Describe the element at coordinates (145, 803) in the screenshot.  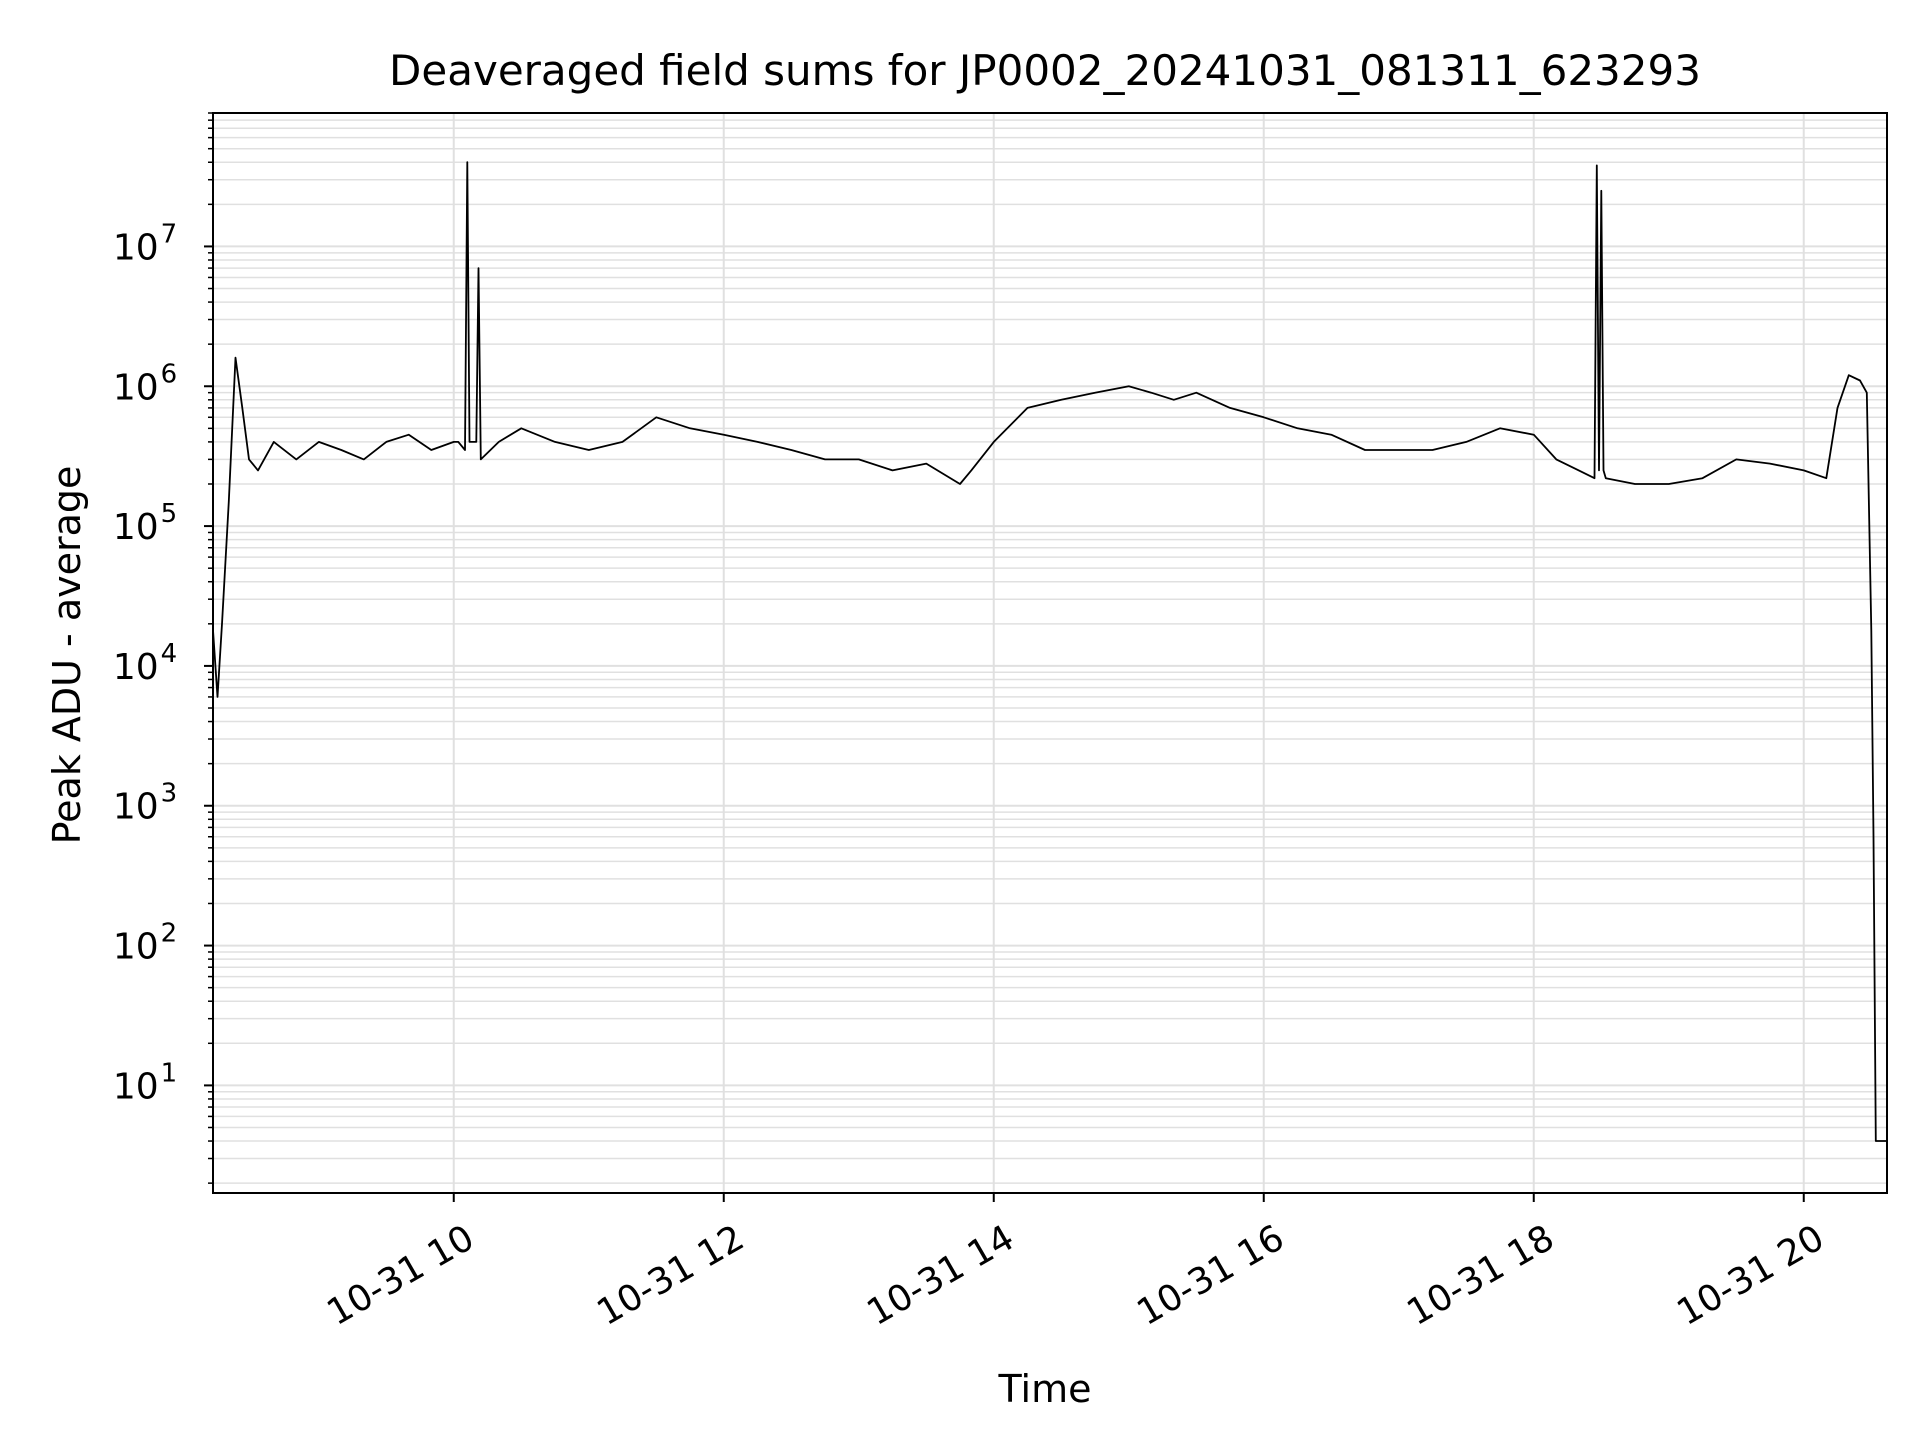
I see `y-tick-label: 10³` at that location.